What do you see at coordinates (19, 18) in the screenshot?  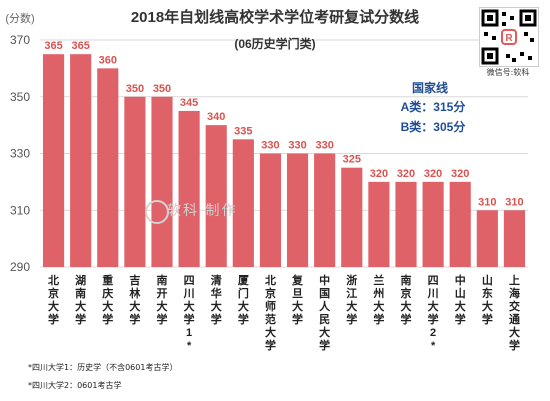 I see `y-axis-label: (分数)` at bounding box center [19, 18].